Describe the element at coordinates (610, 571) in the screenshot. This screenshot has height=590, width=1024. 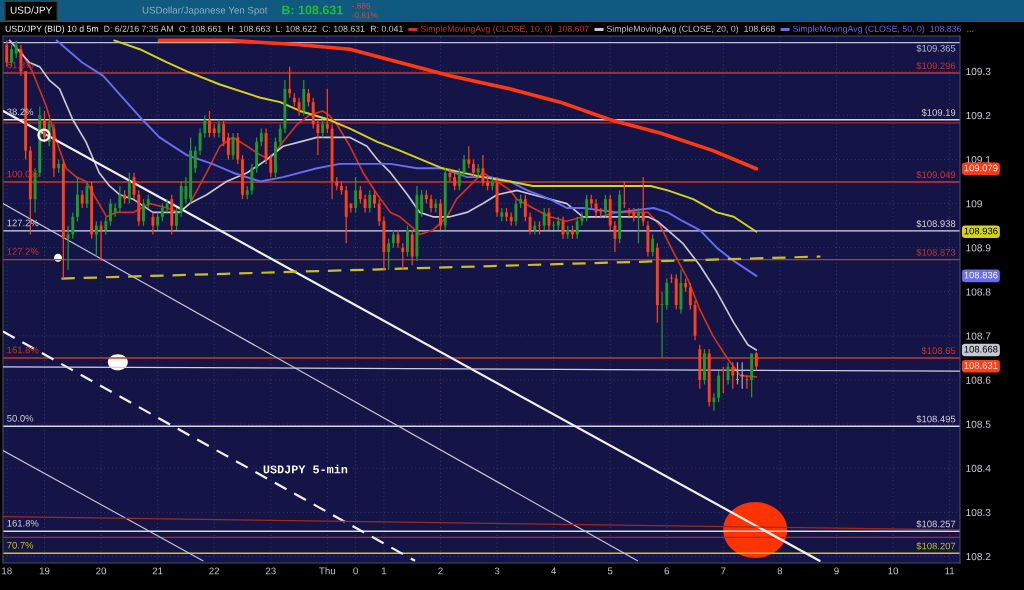
I see `x-tick-label: 5` at that location.